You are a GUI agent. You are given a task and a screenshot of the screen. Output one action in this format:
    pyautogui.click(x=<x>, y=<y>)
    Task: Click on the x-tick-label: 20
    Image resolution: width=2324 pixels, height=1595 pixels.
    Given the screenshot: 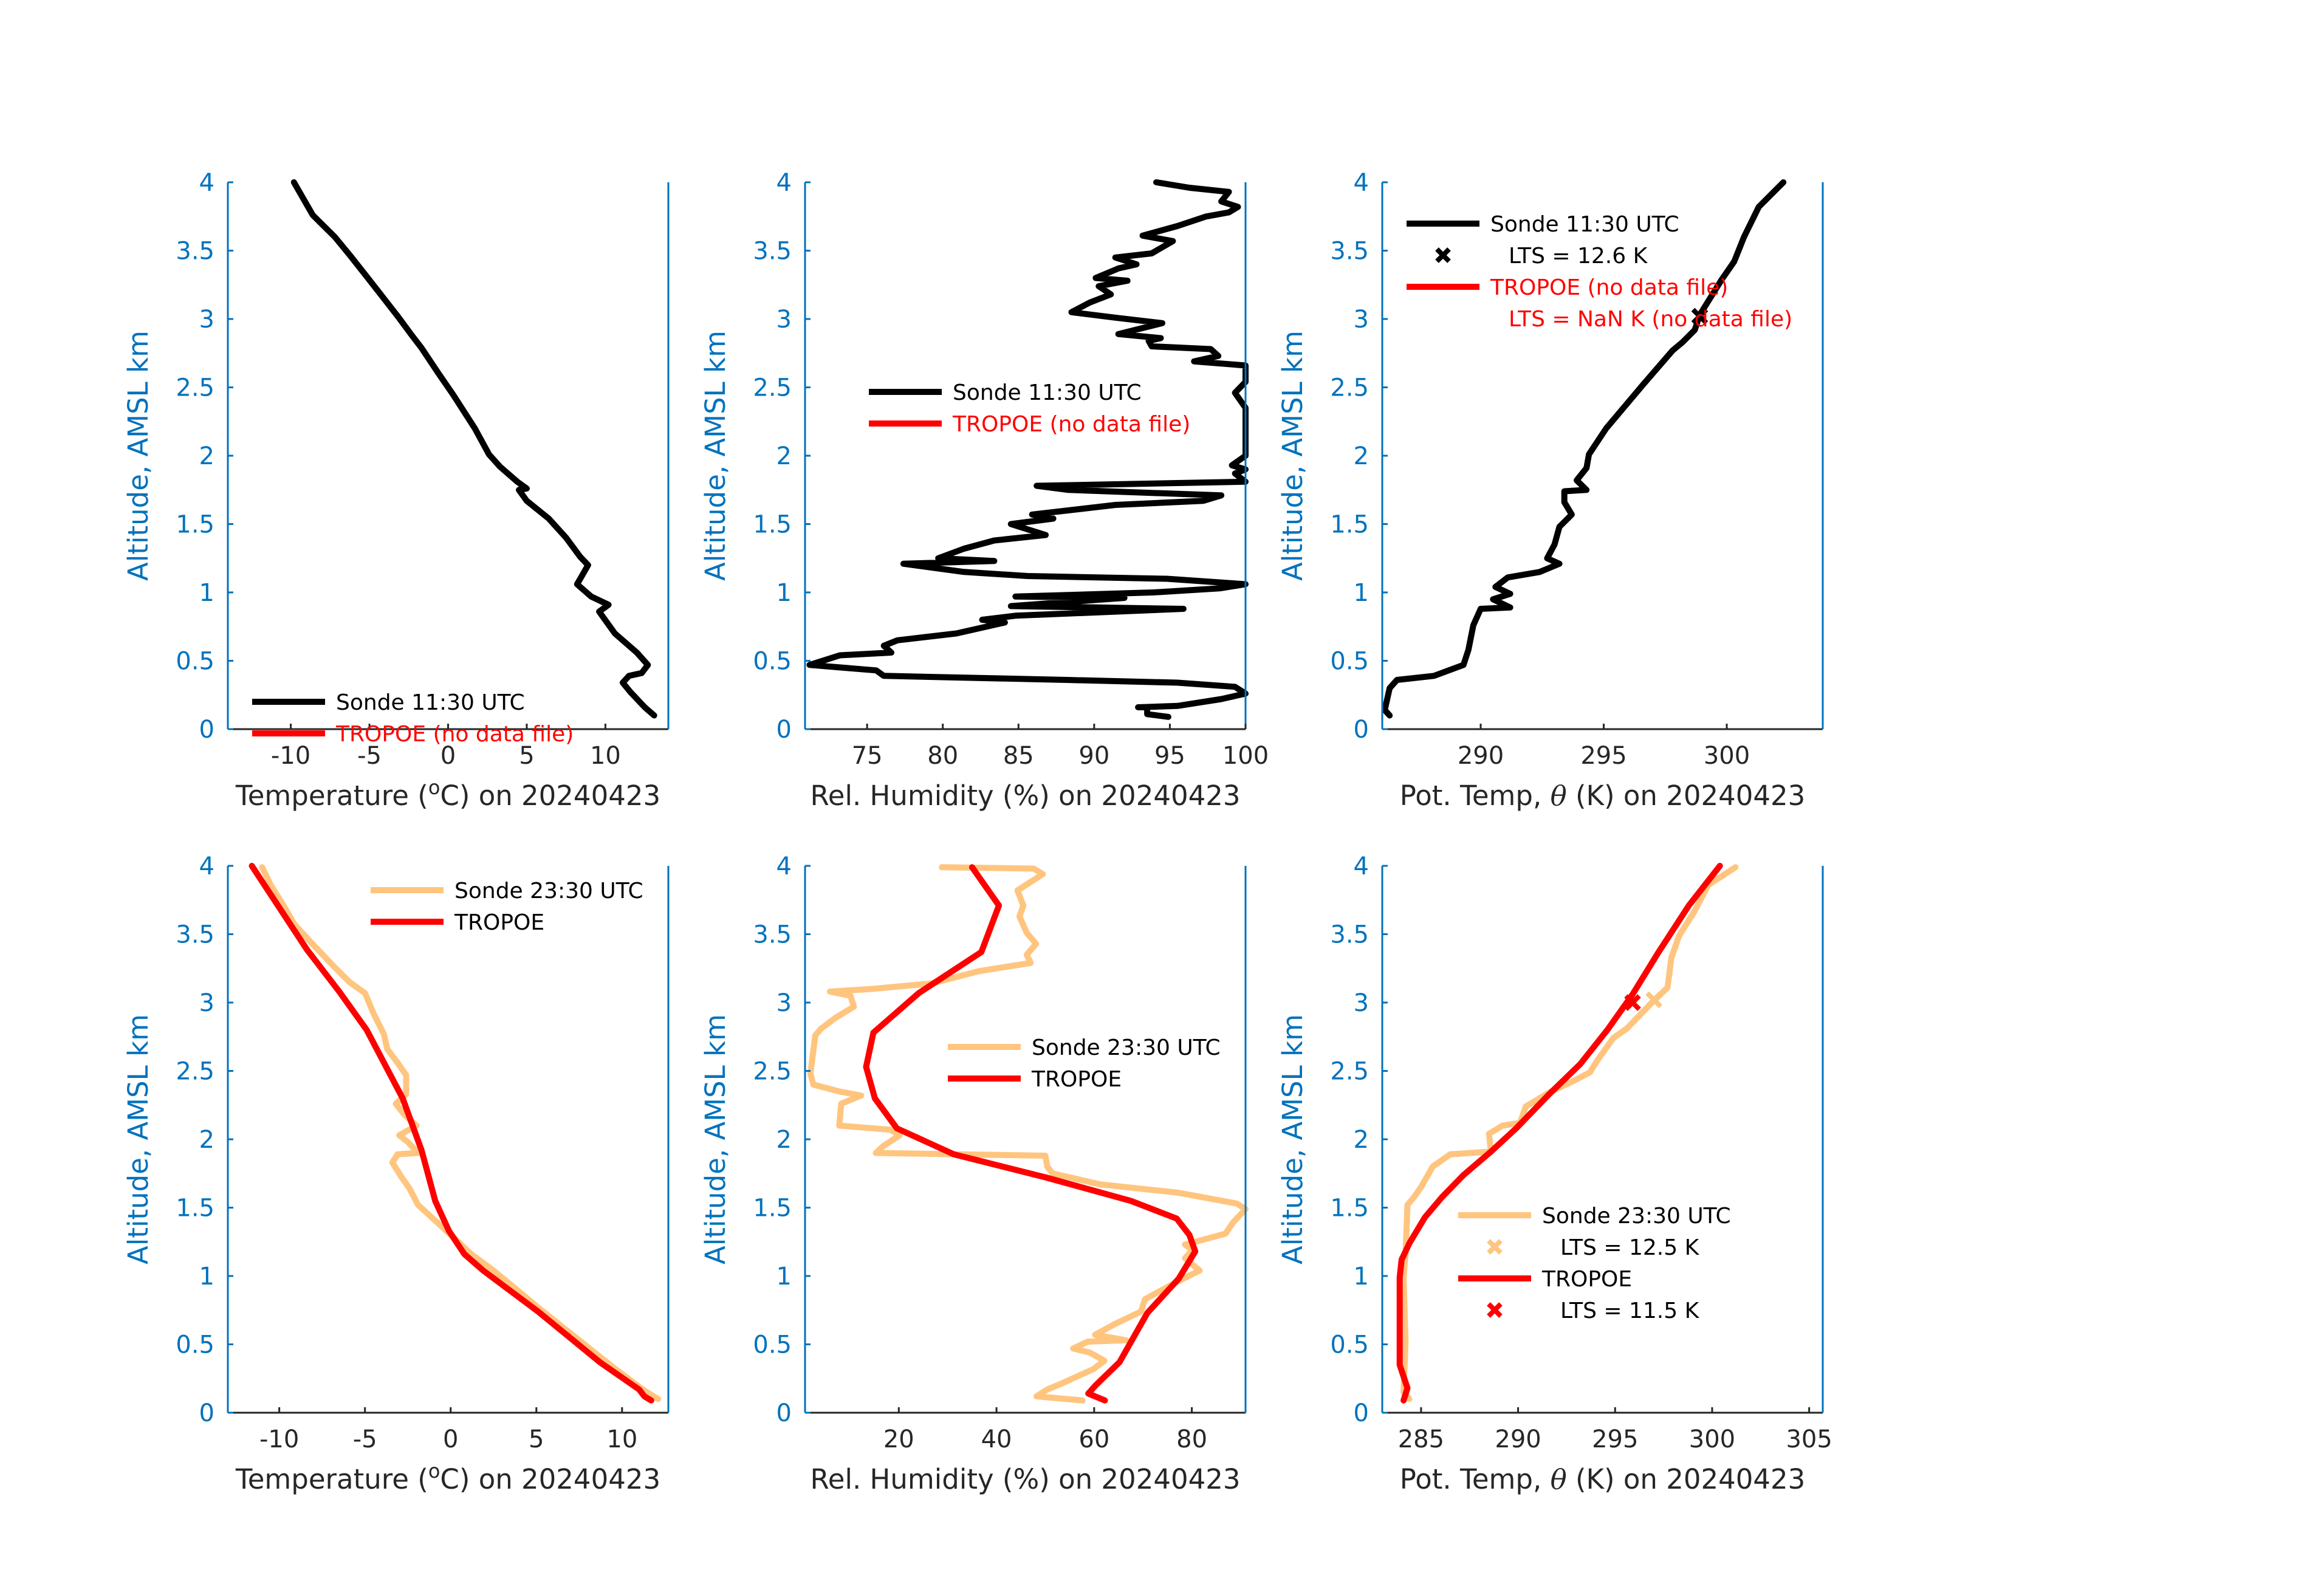 What is the action you would take?
    pyautogui.click(x=898, y=1439)
    